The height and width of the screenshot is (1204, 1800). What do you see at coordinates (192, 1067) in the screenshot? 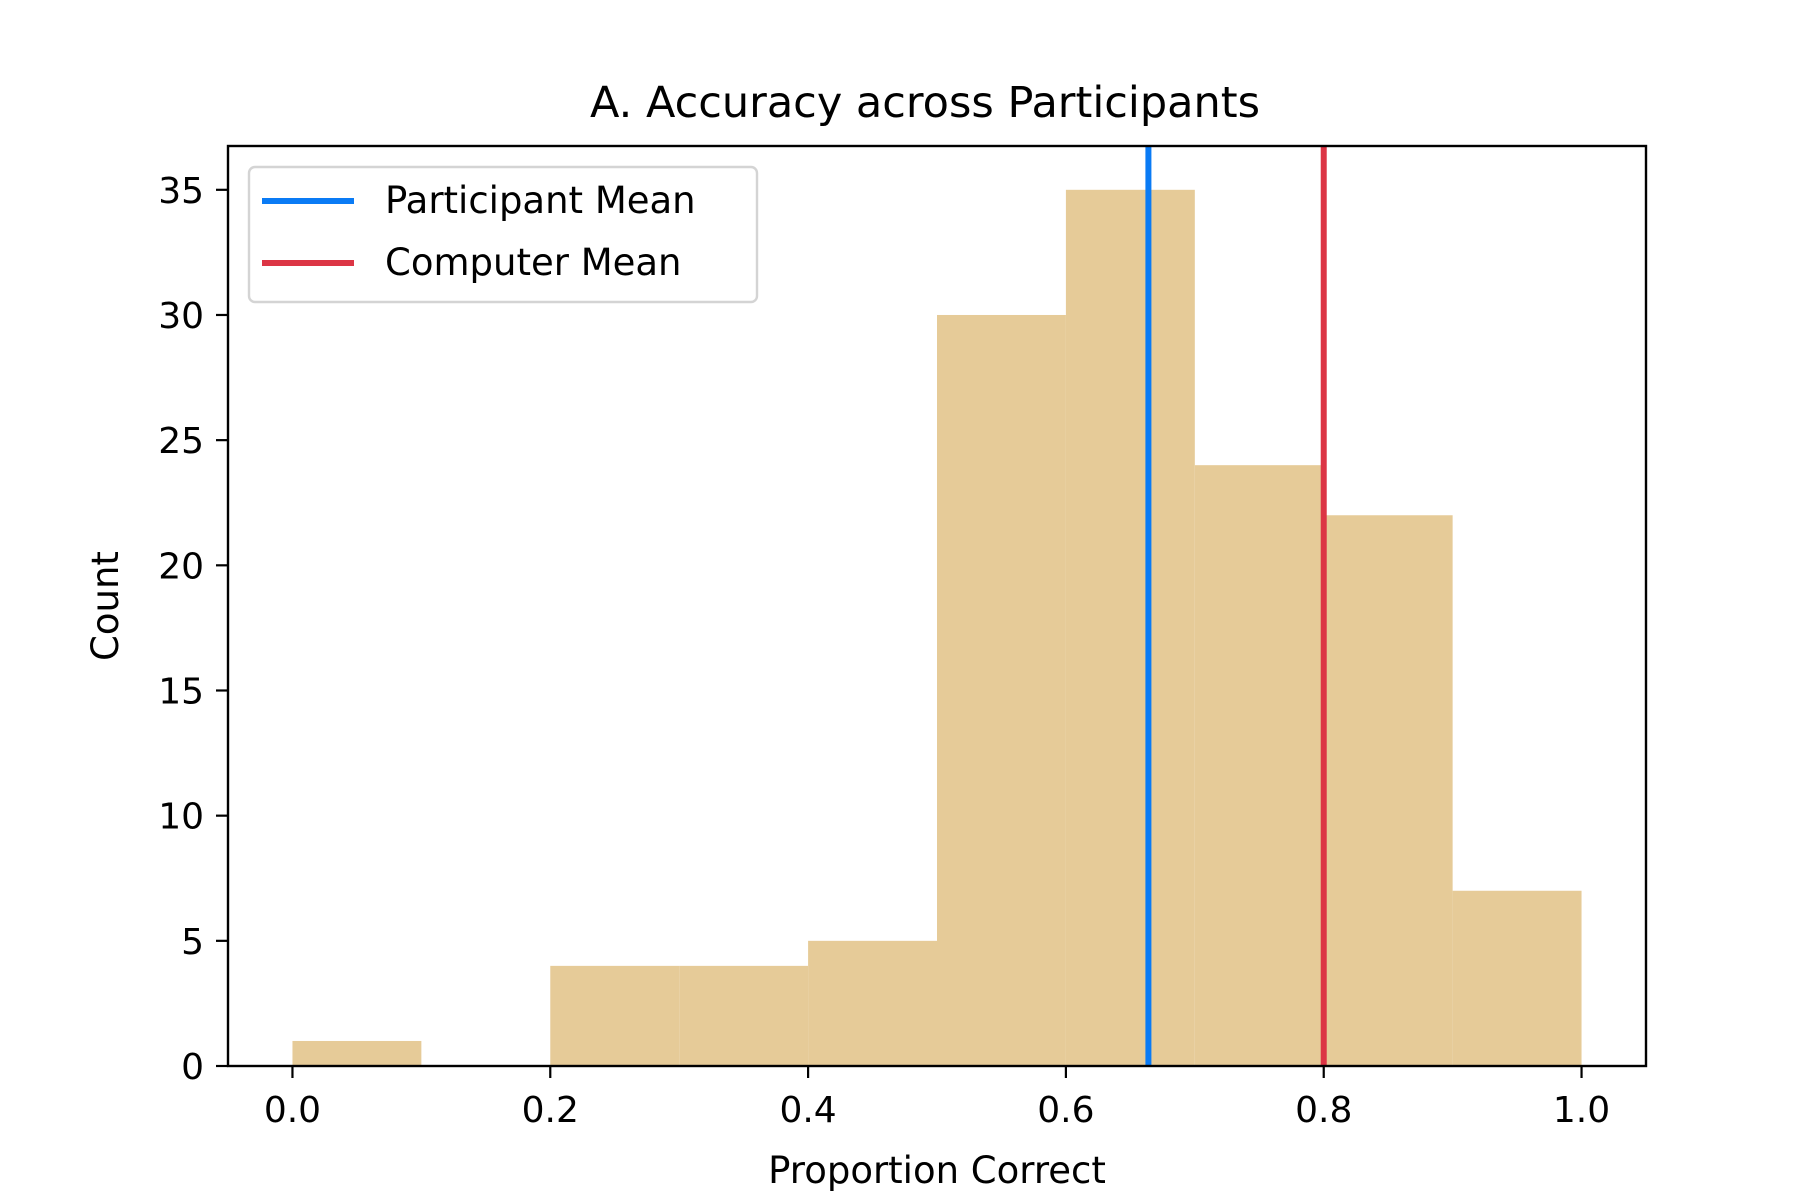
I see `y-tick-label: 0` at bounding box center [192, 1067].